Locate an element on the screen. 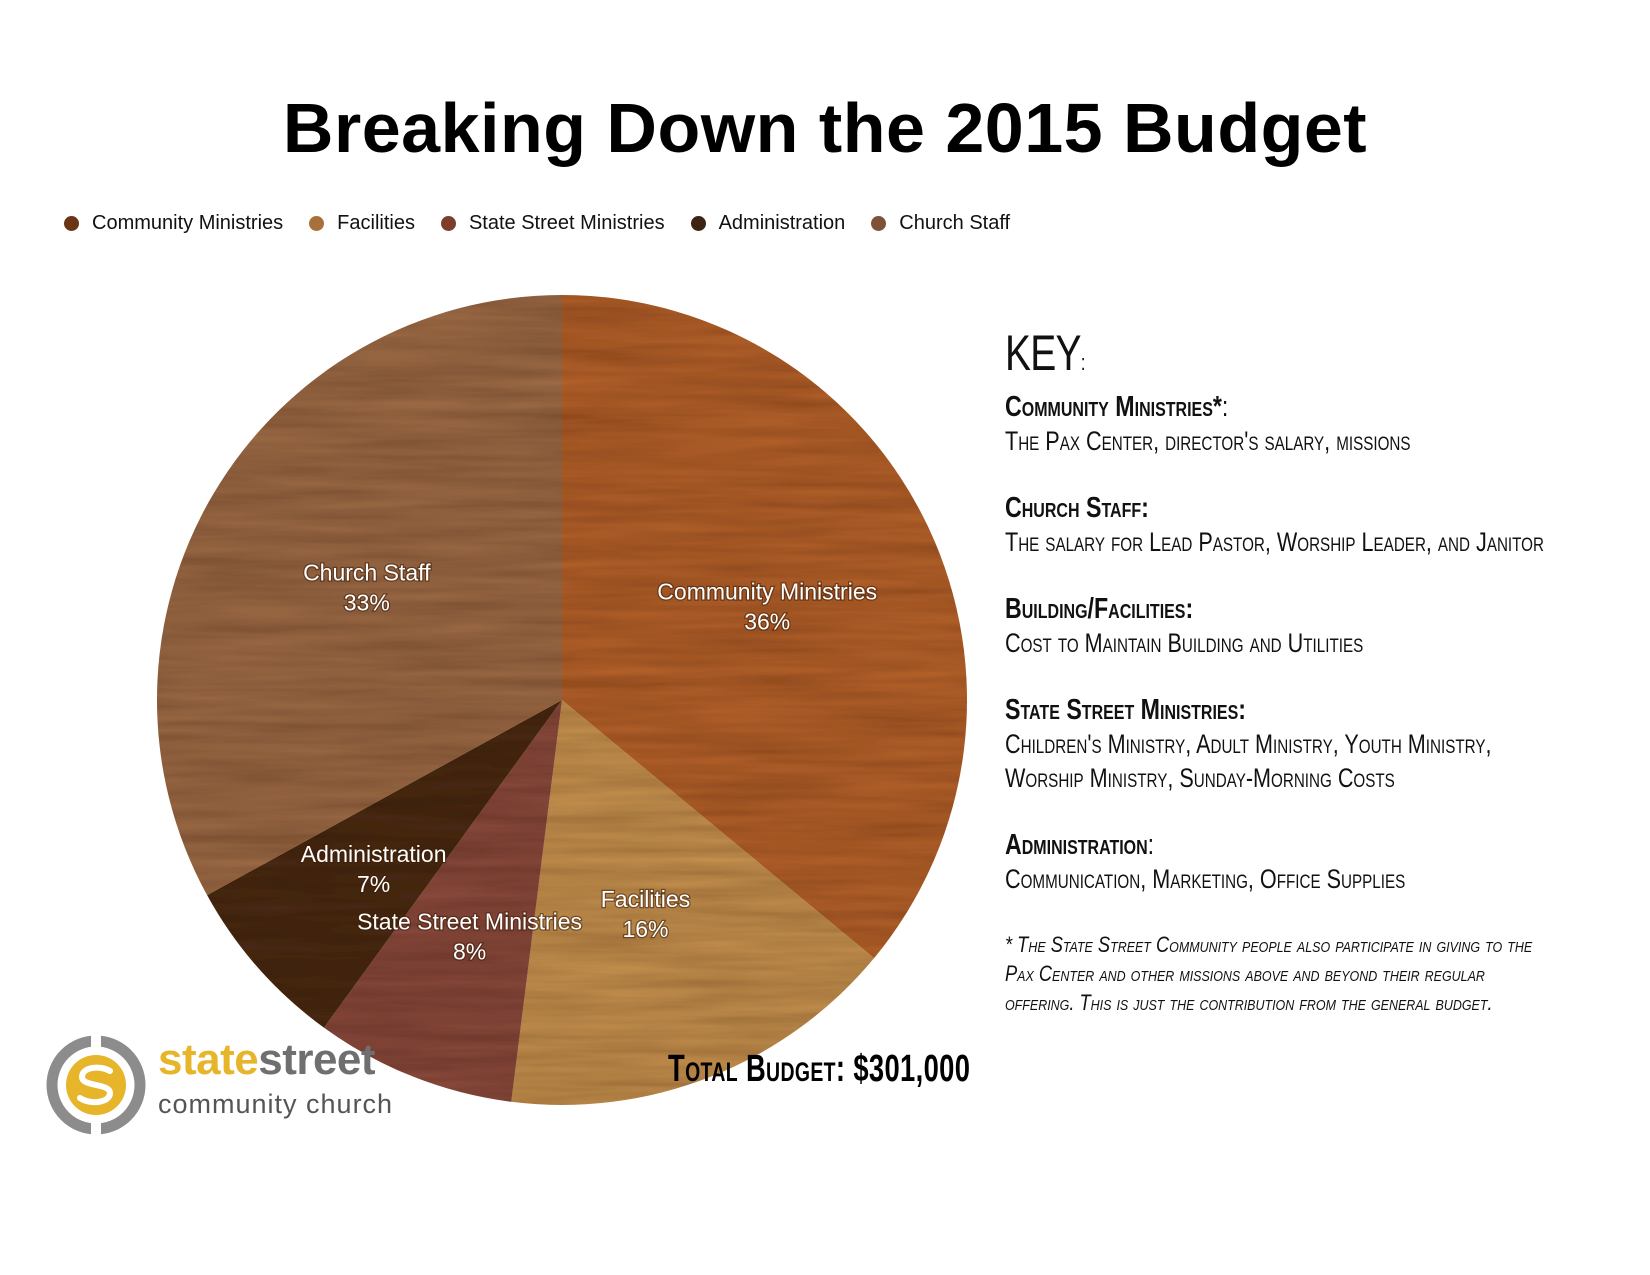 Image resolution: width=1650 pixels, height=1275 pixels. page-title: Breaking Down the 2015 Budget is located at coordinates (825, 128).